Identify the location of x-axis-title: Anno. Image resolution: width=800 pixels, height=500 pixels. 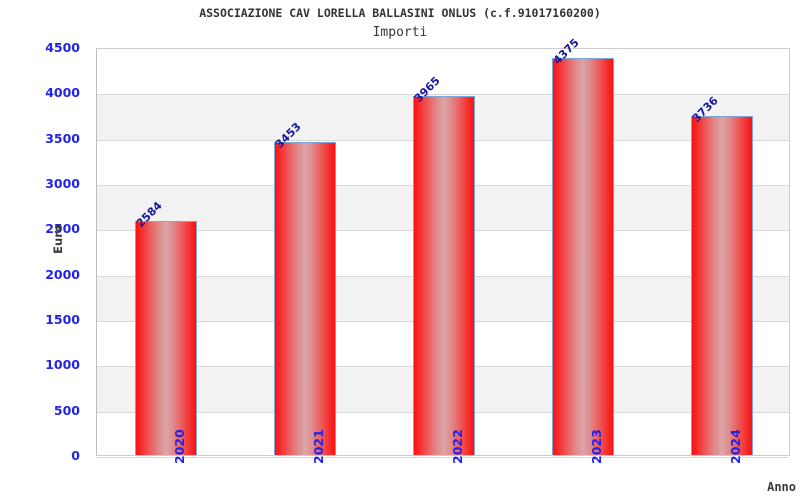
(781, 487).